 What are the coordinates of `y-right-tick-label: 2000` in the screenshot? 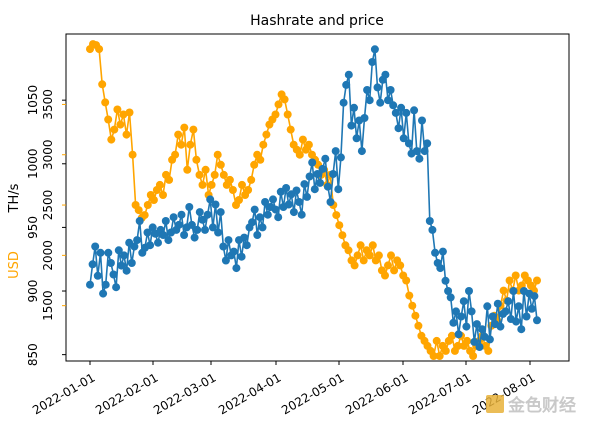 It's located at (48, 255).